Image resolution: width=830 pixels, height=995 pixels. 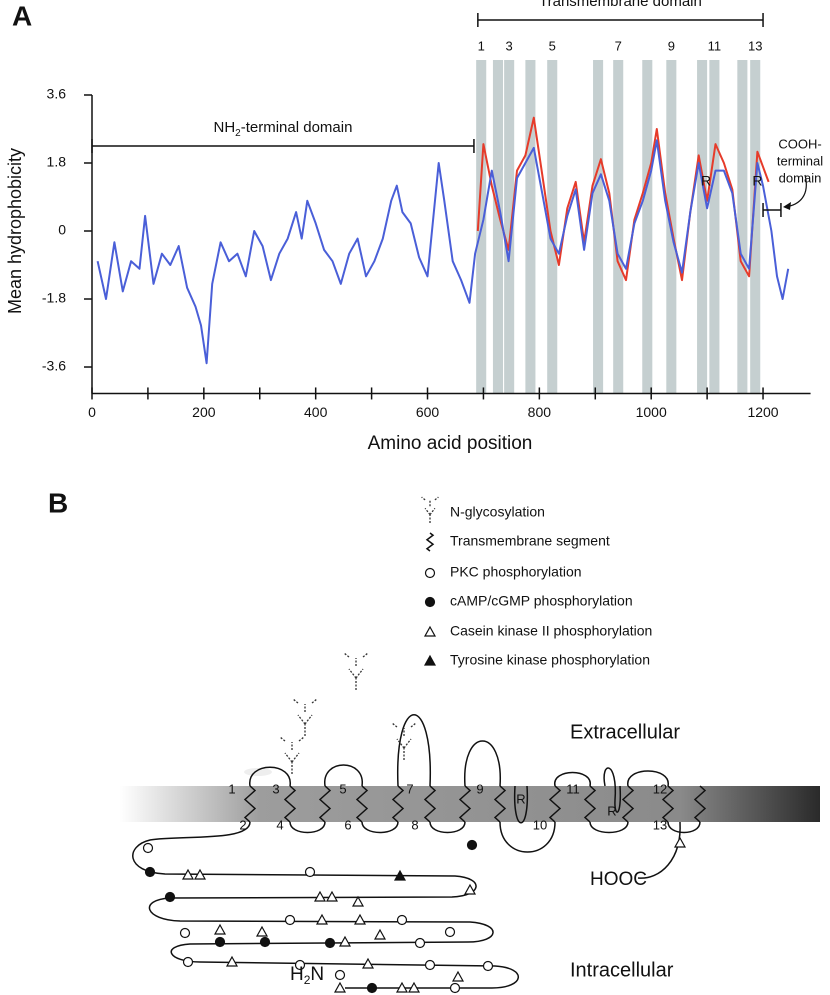 I want to click on tm-label: 13, so click(x=755, y=45).